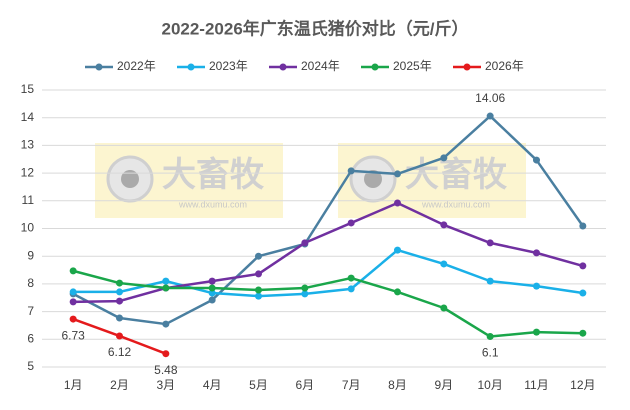 This screenshot has width=630, height=410. Describe the element at coordinates (397, 385) in the screenshot. I see `x-tick-label: 8月` at that location.